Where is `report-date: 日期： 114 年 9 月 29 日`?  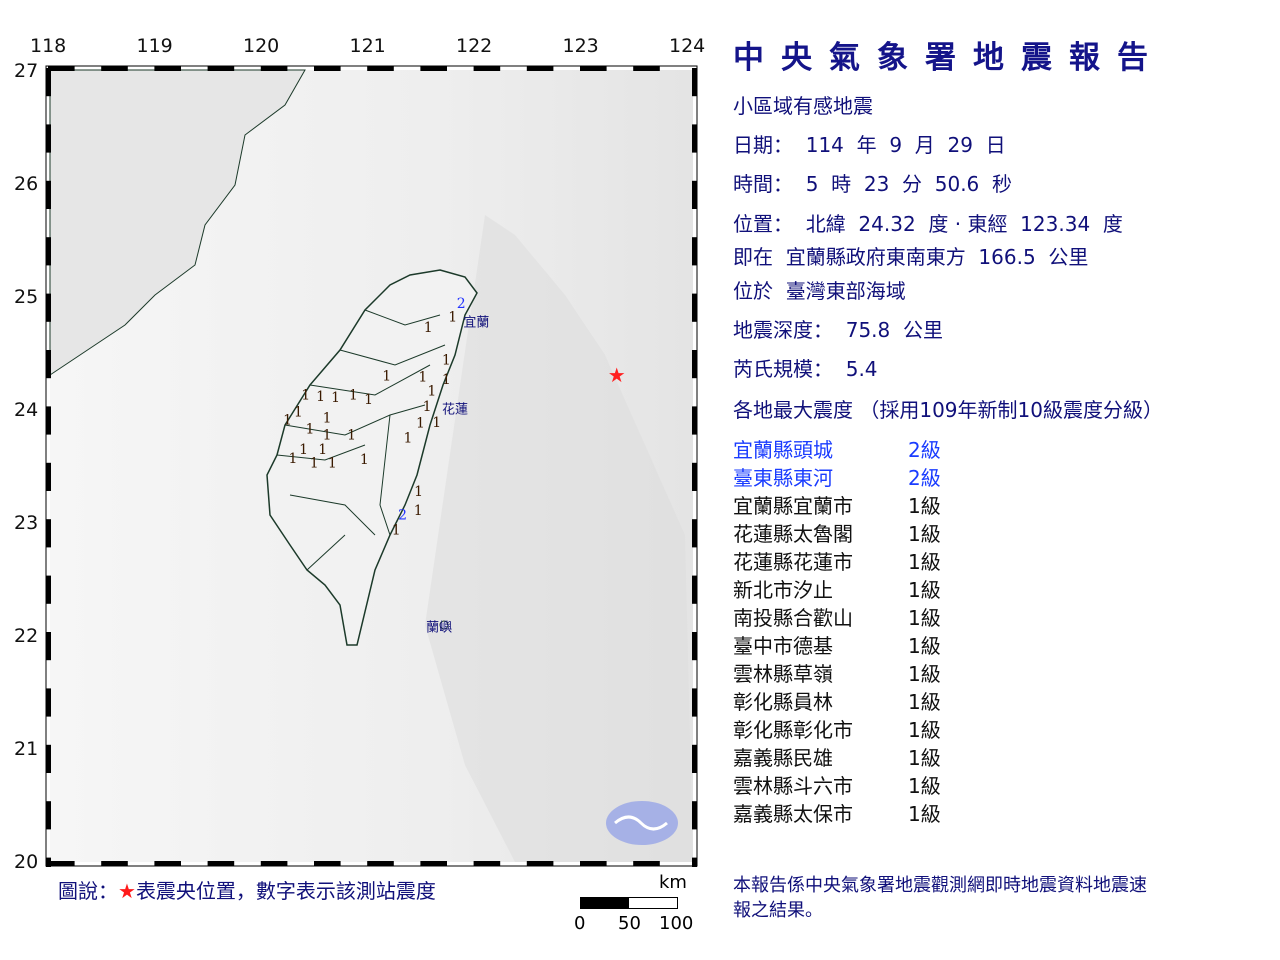 report-date: 日期： 114 年 9 月 29 日 is located at coordinates (869, 145).